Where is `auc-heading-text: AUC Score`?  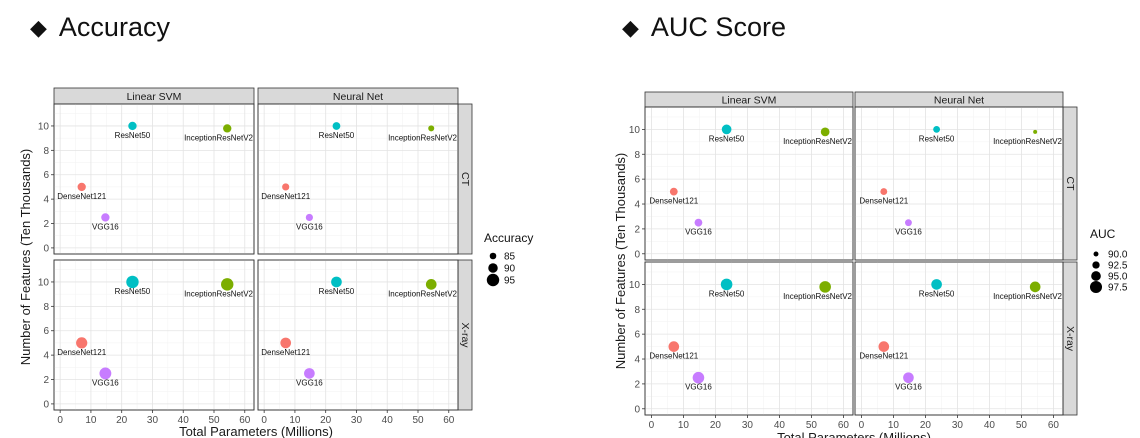 auc-heading-text: AUC Score is located at coordinates (718, 27).